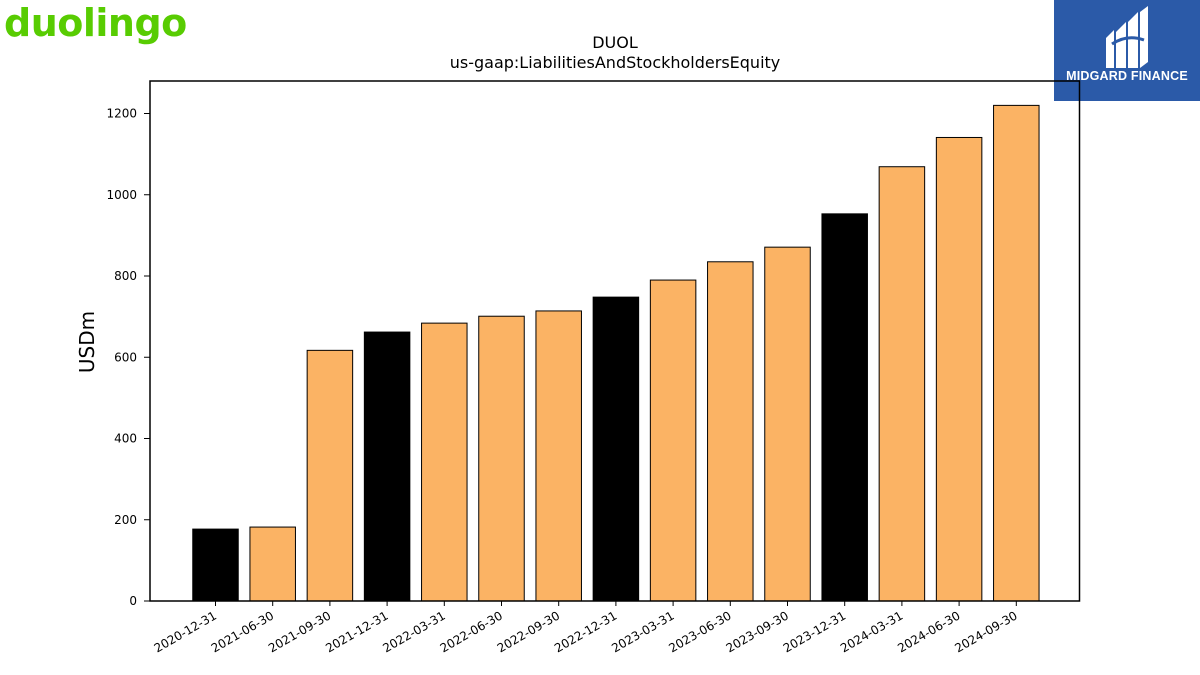  I want to click on x-tick-label: 2021-06-30, so click(242, 631).